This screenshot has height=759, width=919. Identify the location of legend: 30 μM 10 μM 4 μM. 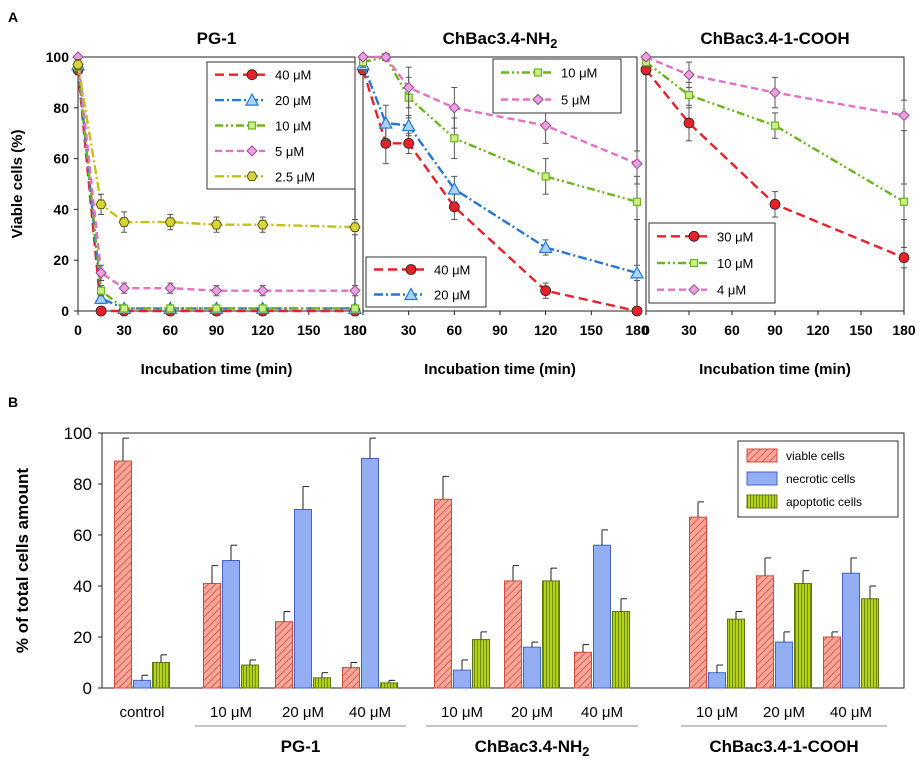
(712, 263).